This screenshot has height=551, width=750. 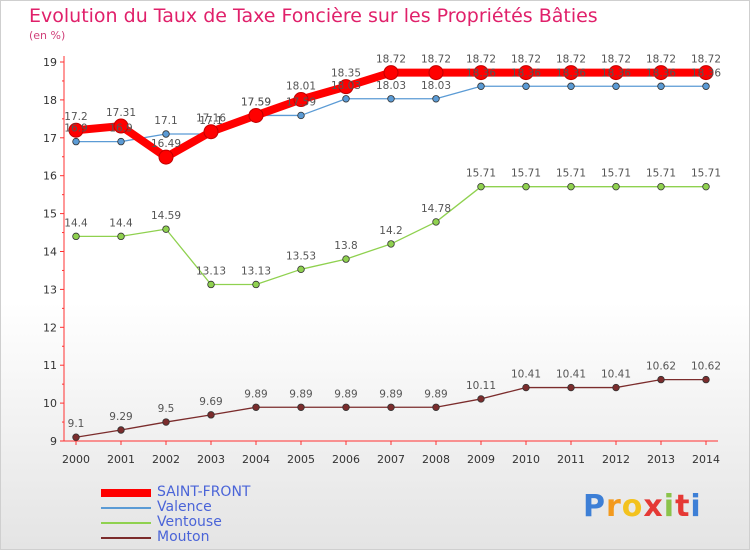 What do you see at coordinates (47, 35) in the screenshot?
I see `chart-subtitle: (en %)` at bounding box center [47, 35].